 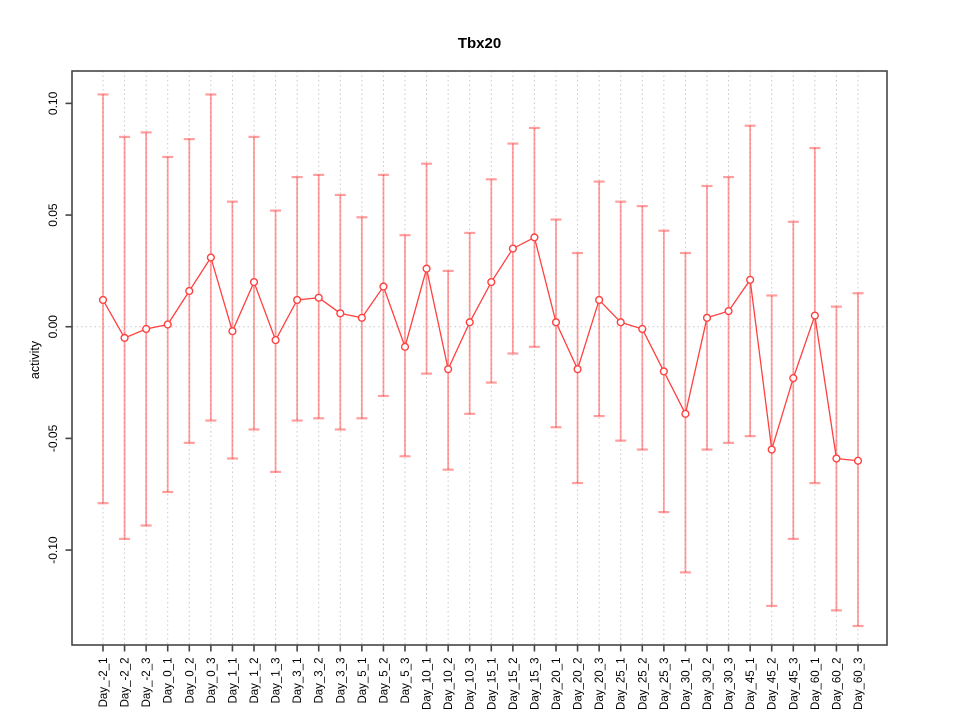 I want to click on y-tick-label: 0.05, so click(x=53, y=215).